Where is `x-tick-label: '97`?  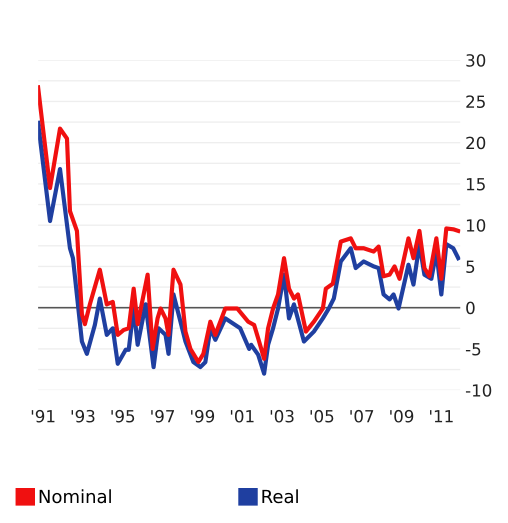
x-tick-label: '97 is located at coordinates (162, 416).